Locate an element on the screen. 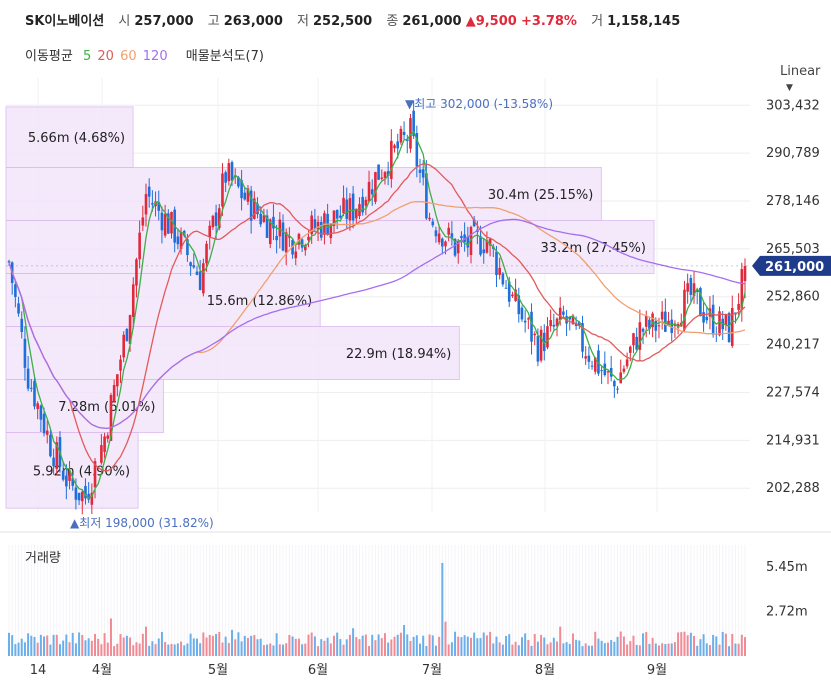 The width and height of the screenshot is (831, 695). ma60-legend: 60 is located at coordinates (128, 56).